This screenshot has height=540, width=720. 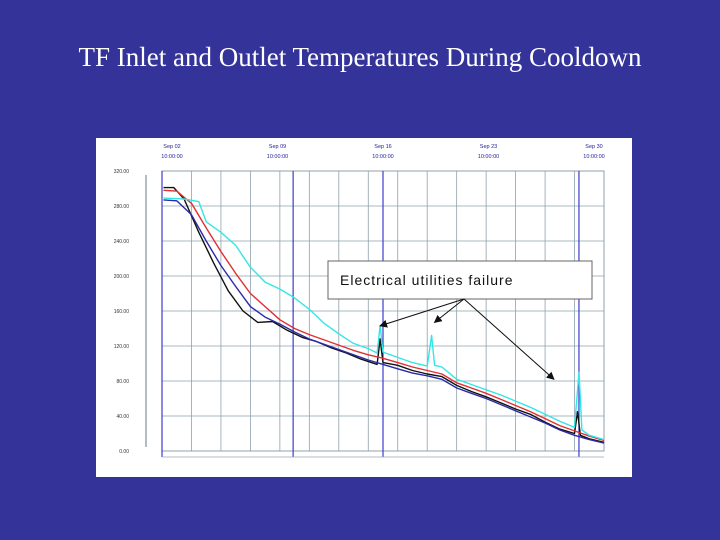 I want to click on annotation-box, so click(x=460, y=280).